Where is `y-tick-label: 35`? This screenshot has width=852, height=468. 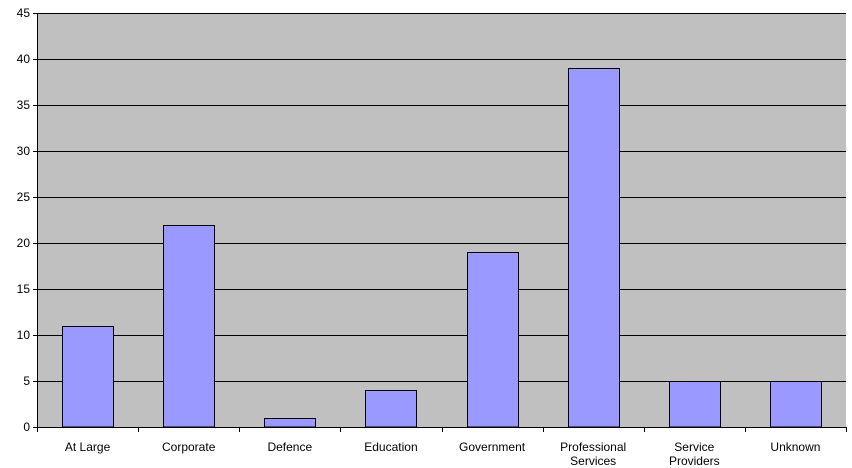
y-tick-label: 35 is located at coordinates (24, 105).